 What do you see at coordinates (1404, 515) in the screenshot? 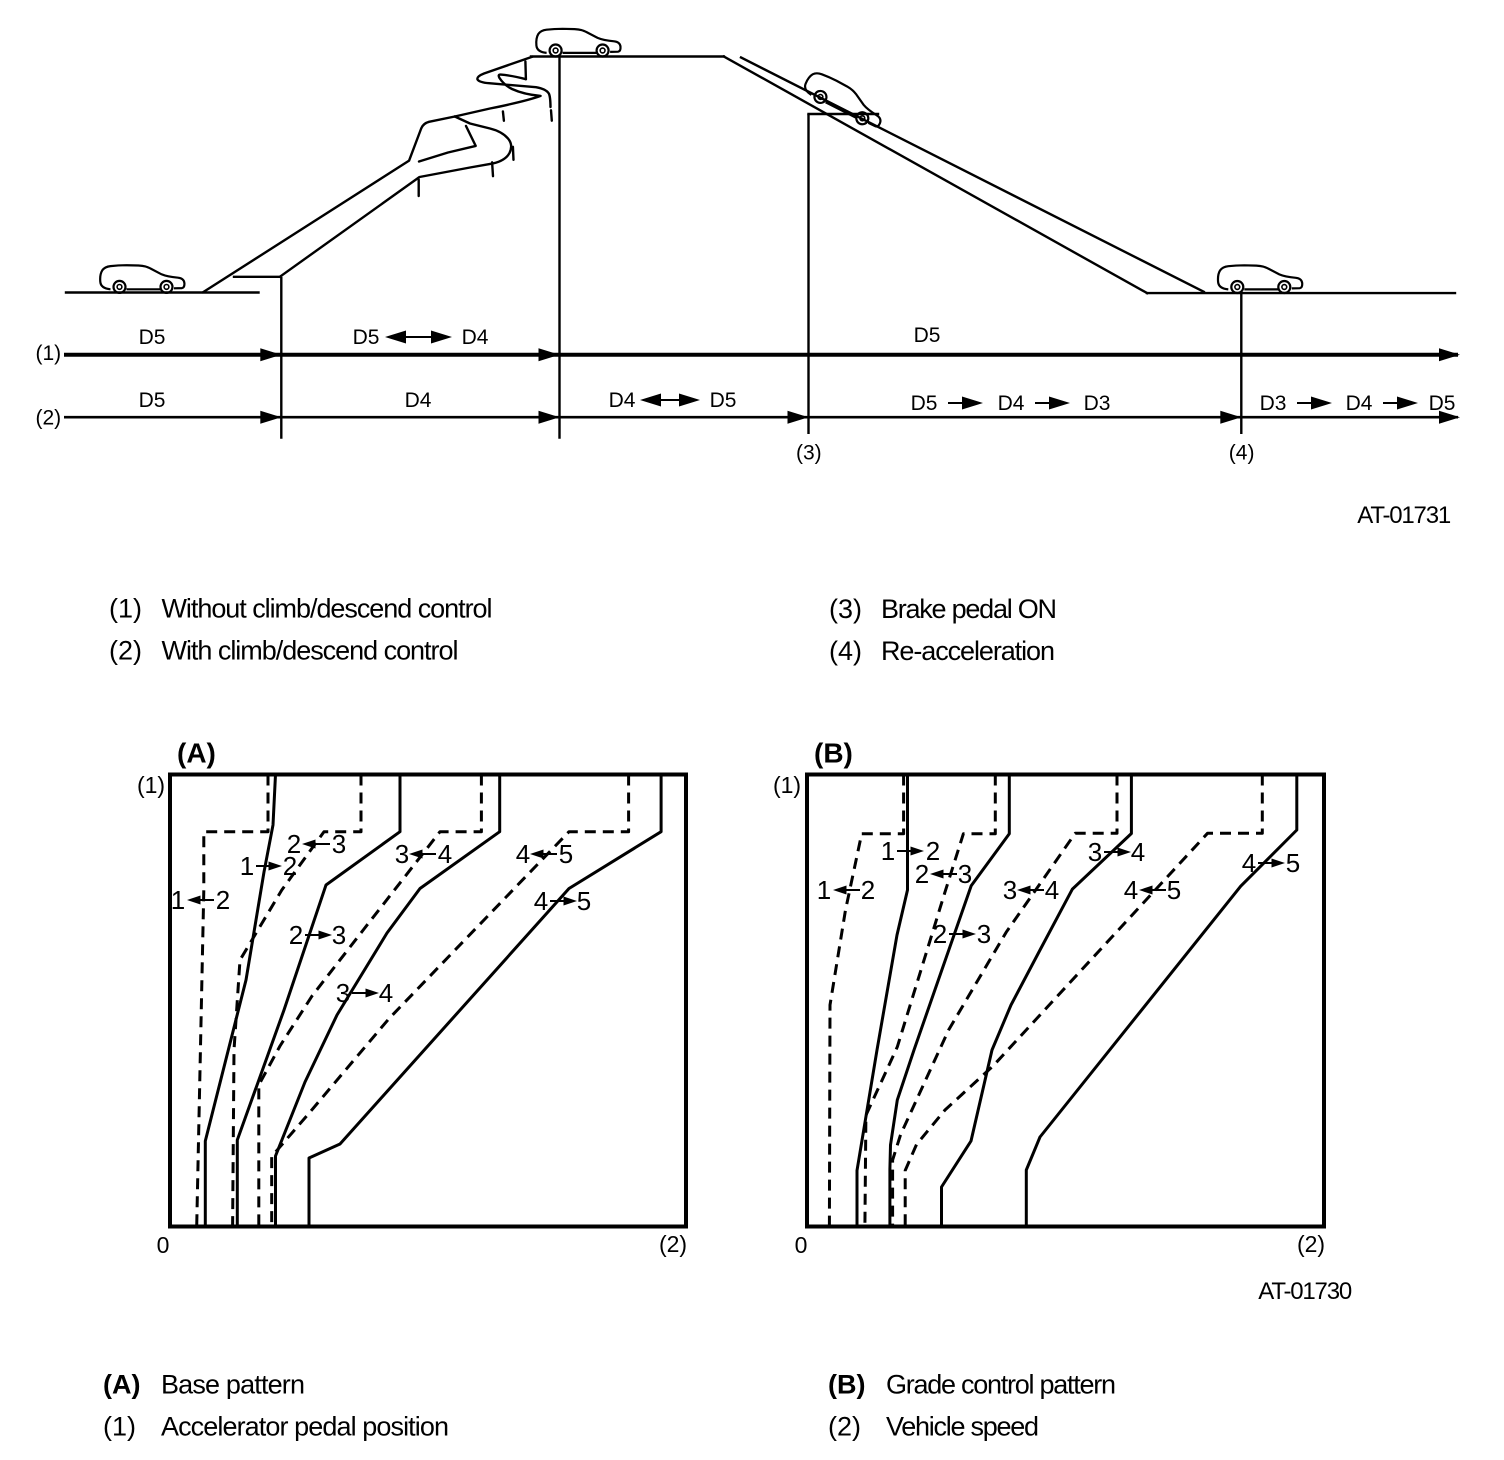
I see `svg-text: AT-01731` at bounding box center [1404, 515].